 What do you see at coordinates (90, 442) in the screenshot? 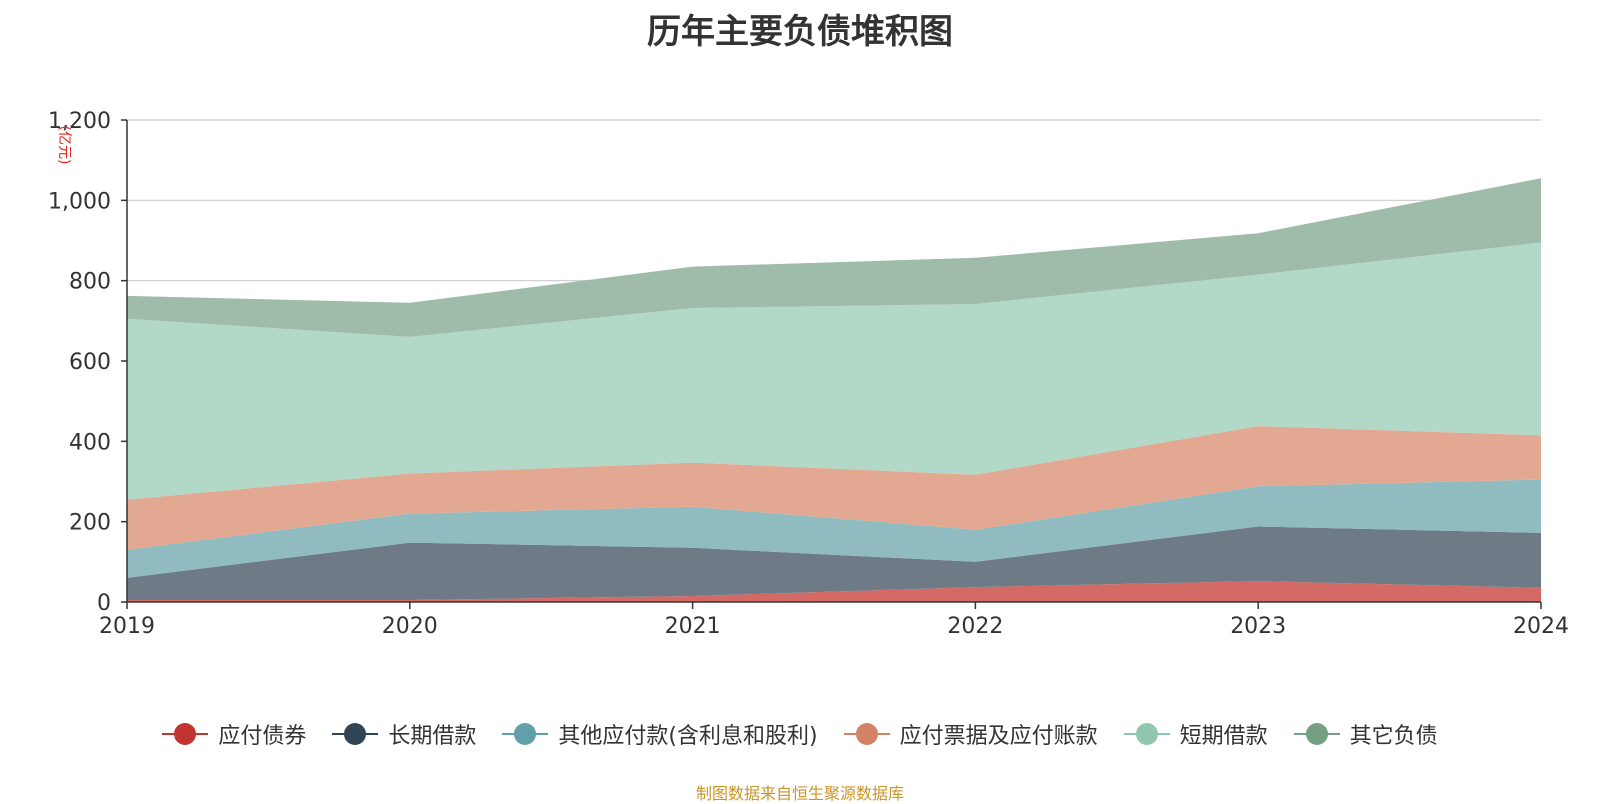
I see `y-tick-label: 400` at bounding box center [90, 442].